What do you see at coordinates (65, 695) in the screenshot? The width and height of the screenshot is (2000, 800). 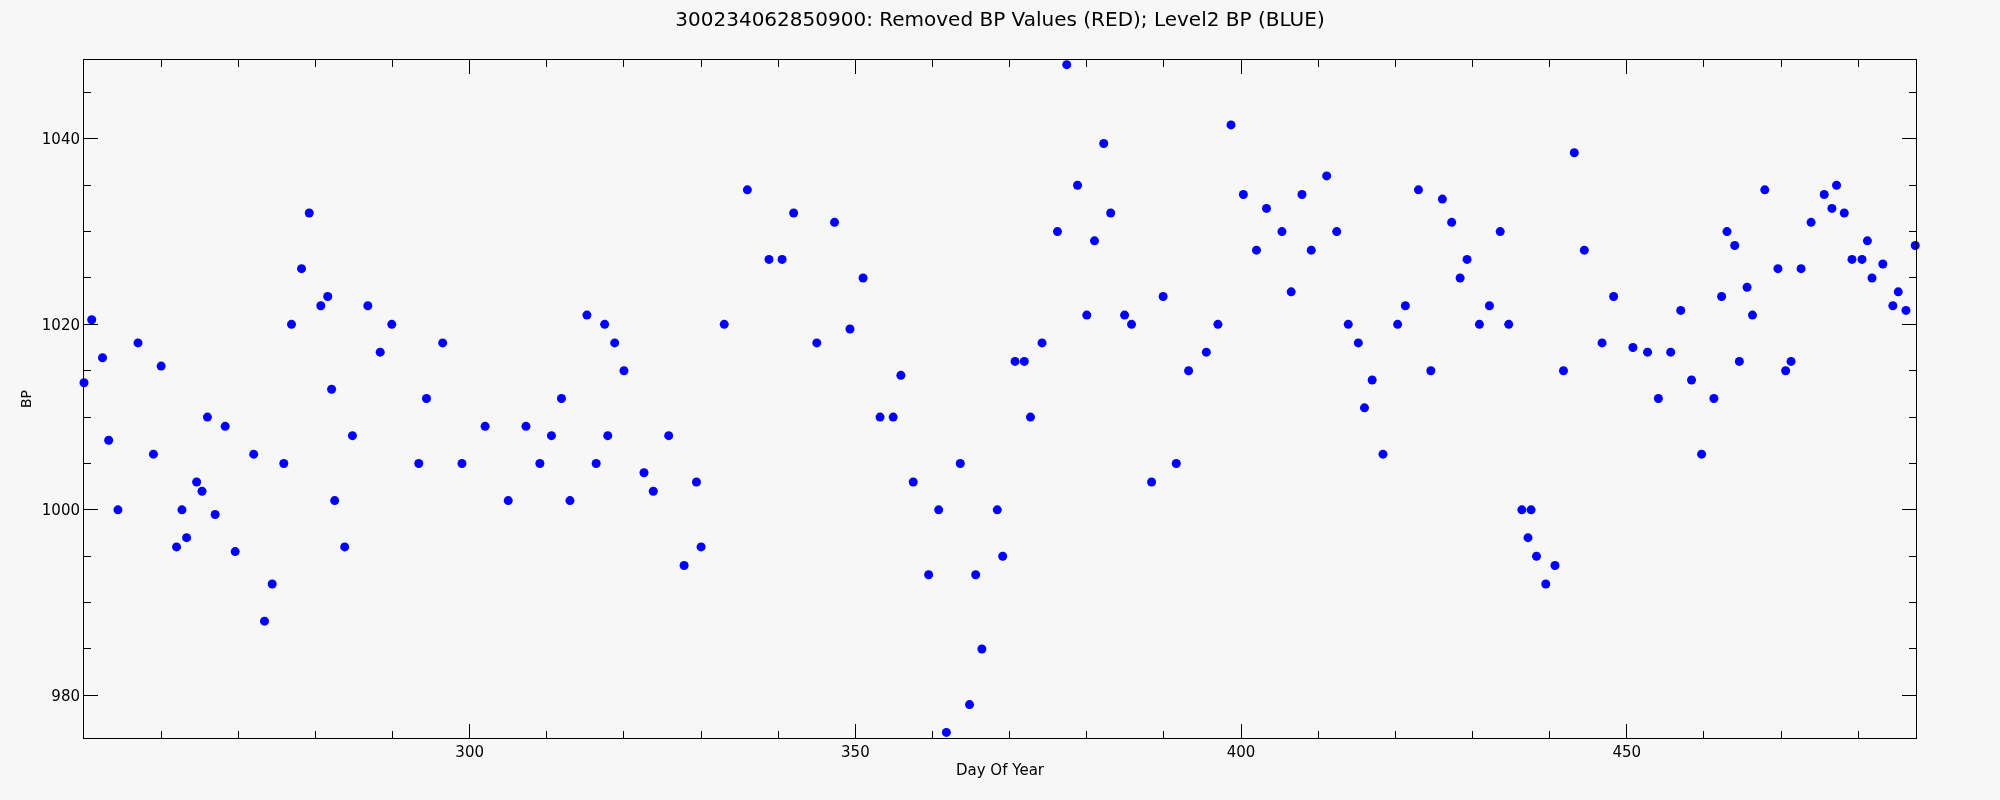 I see `y-tick-label: 980` at bounding box center [65, 695].